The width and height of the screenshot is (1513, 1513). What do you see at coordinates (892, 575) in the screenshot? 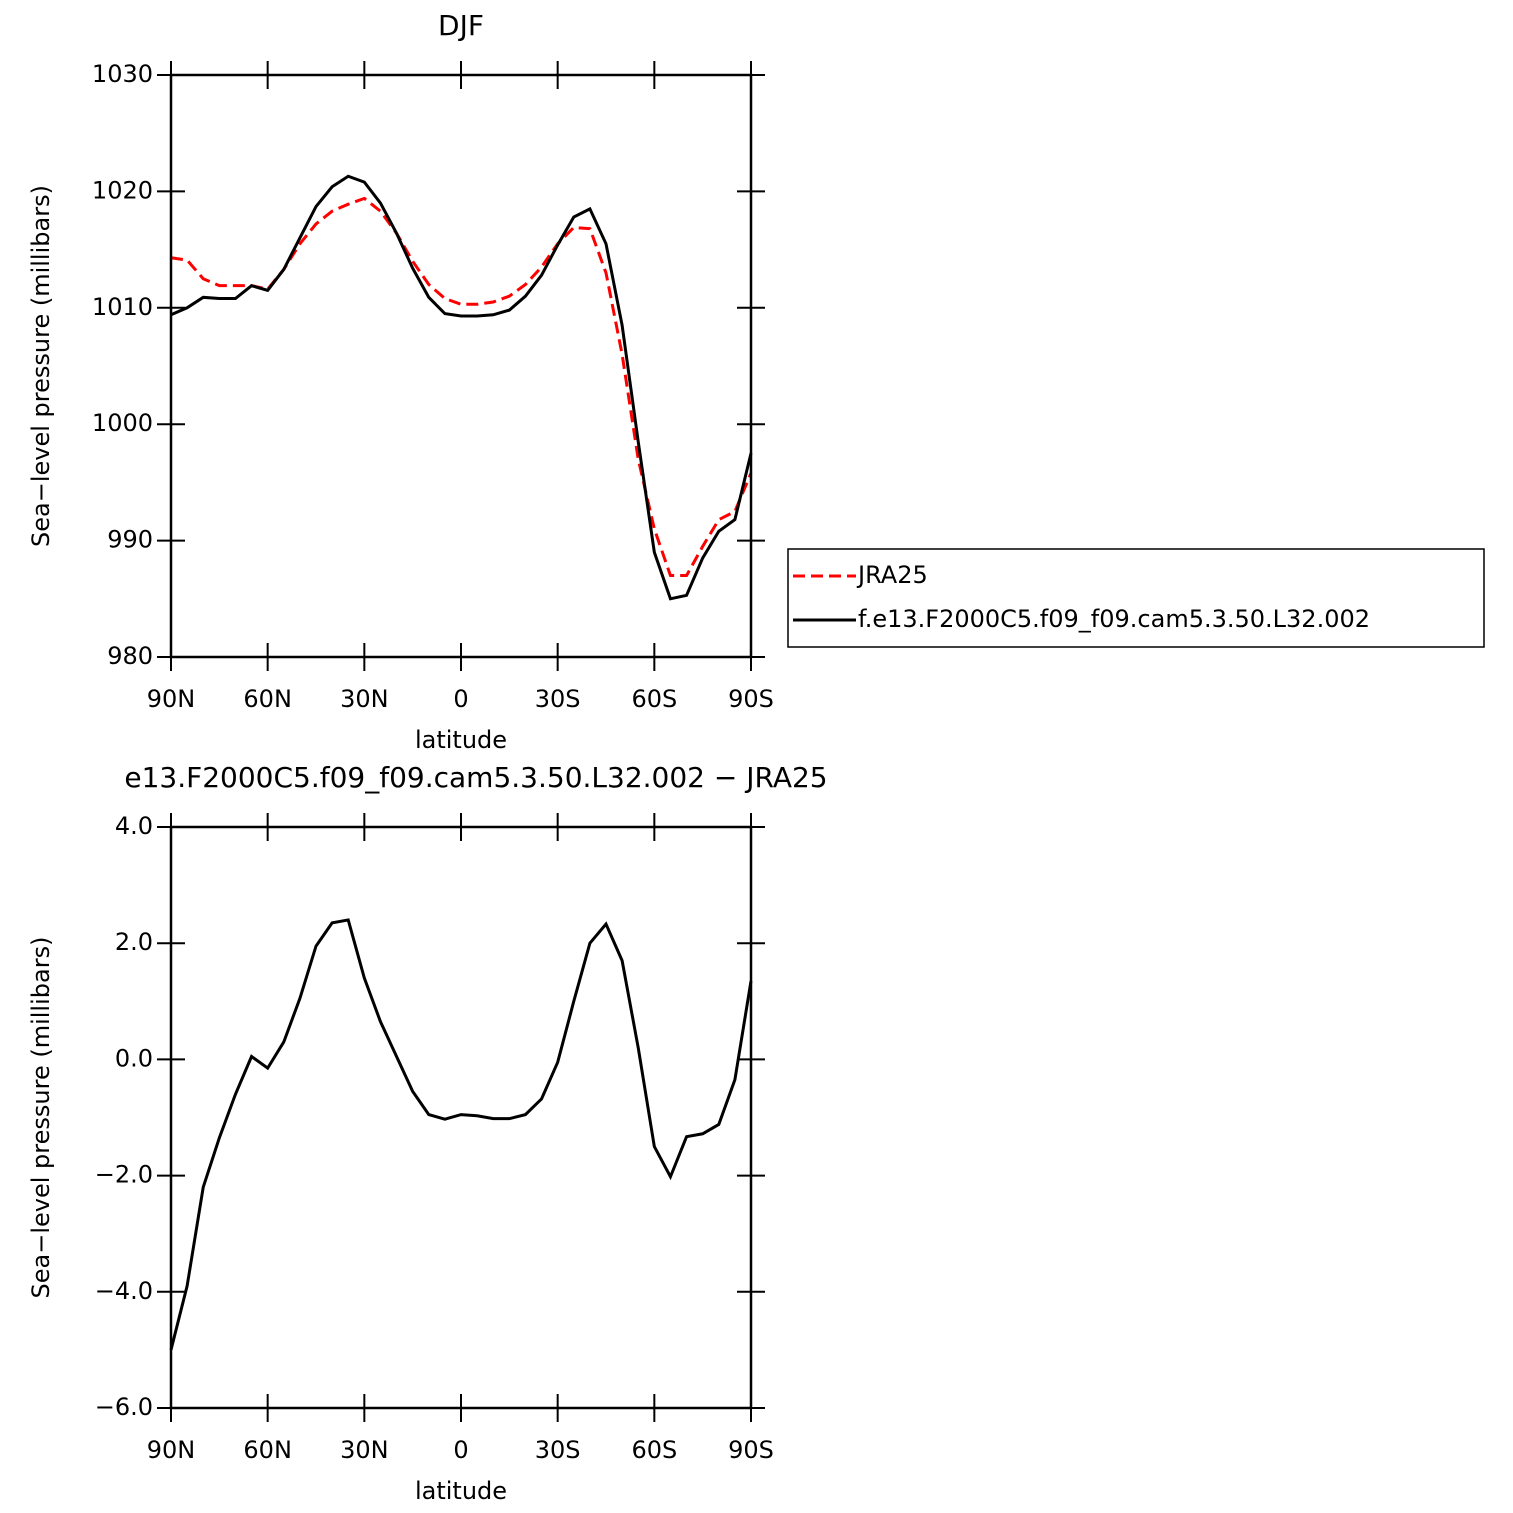
I see `legend-label: JRA25` at bounding box center [892, 575].